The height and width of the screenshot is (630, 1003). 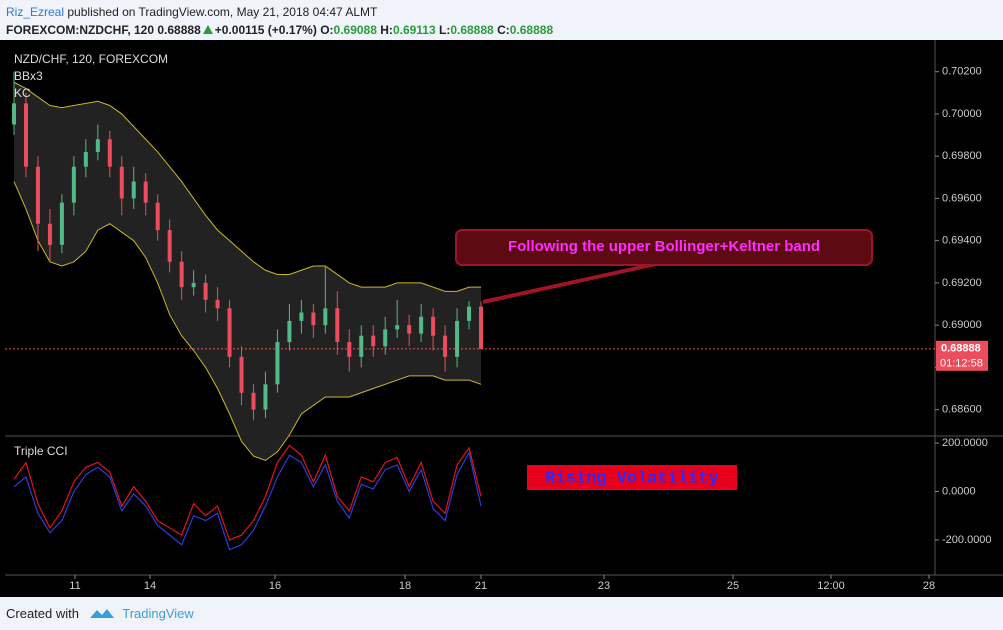 What do you see at coordinates (962, 156) in the screenshot?
I see `y-tick-label: 0.69800` at bounding box center [962, 156].